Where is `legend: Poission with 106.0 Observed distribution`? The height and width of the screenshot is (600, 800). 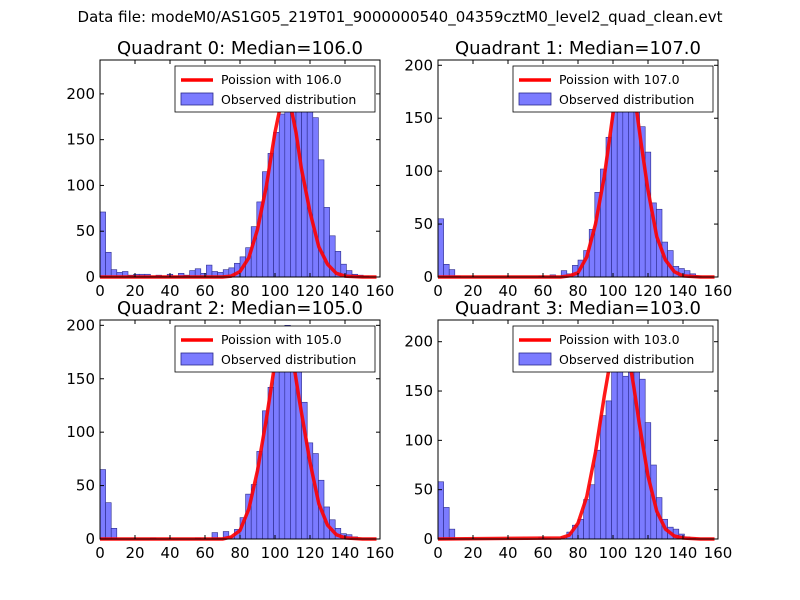
legend: Poission with 106.0 Observed distribution is located at coordinates (275, 89).